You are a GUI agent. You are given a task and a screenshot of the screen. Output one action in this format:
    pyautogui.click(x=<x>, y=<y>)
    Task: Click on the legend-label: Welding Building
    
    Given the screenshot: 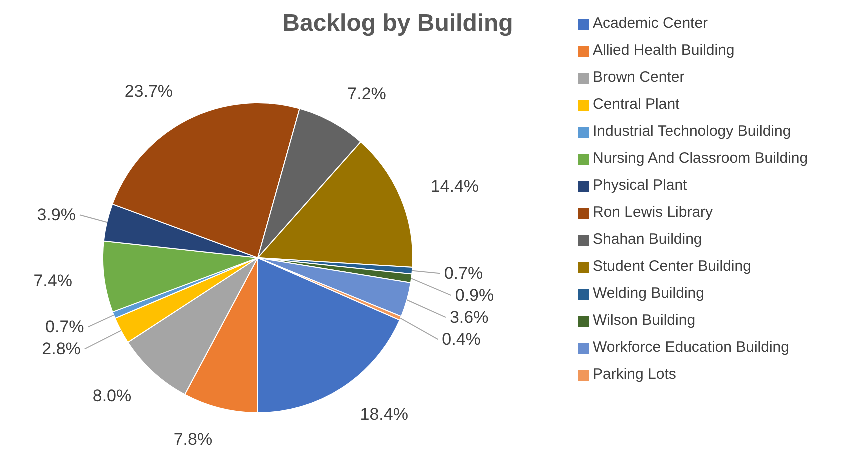 What is the action you would take?
    pyautogui.click(x=648, y=294)
    